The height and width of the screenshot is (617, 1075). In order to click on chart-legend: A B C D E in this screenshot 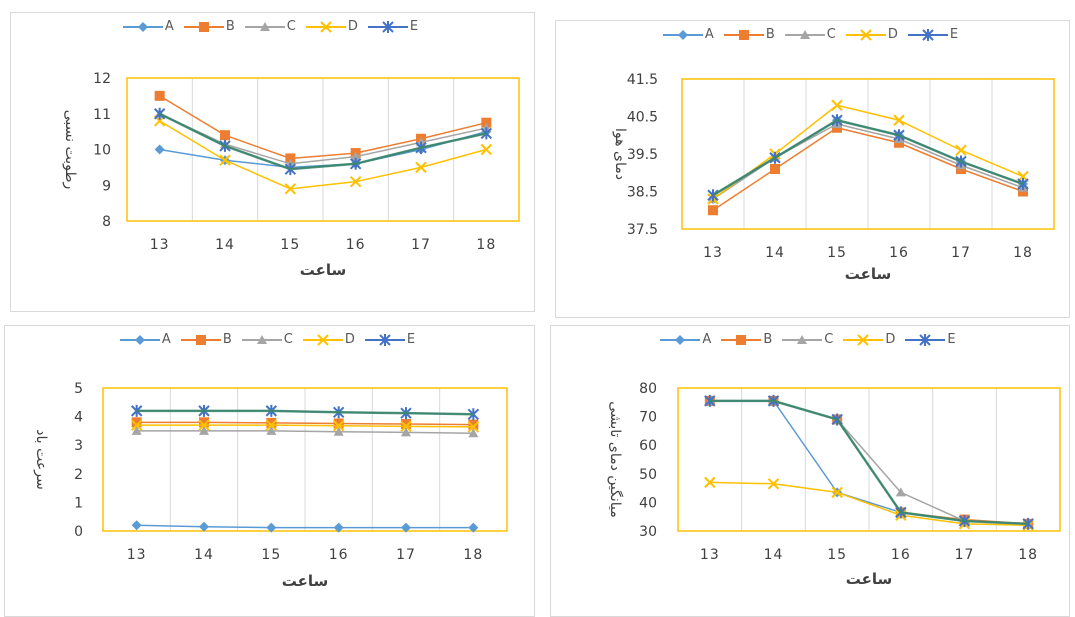, I will do `click(810, 339)`.